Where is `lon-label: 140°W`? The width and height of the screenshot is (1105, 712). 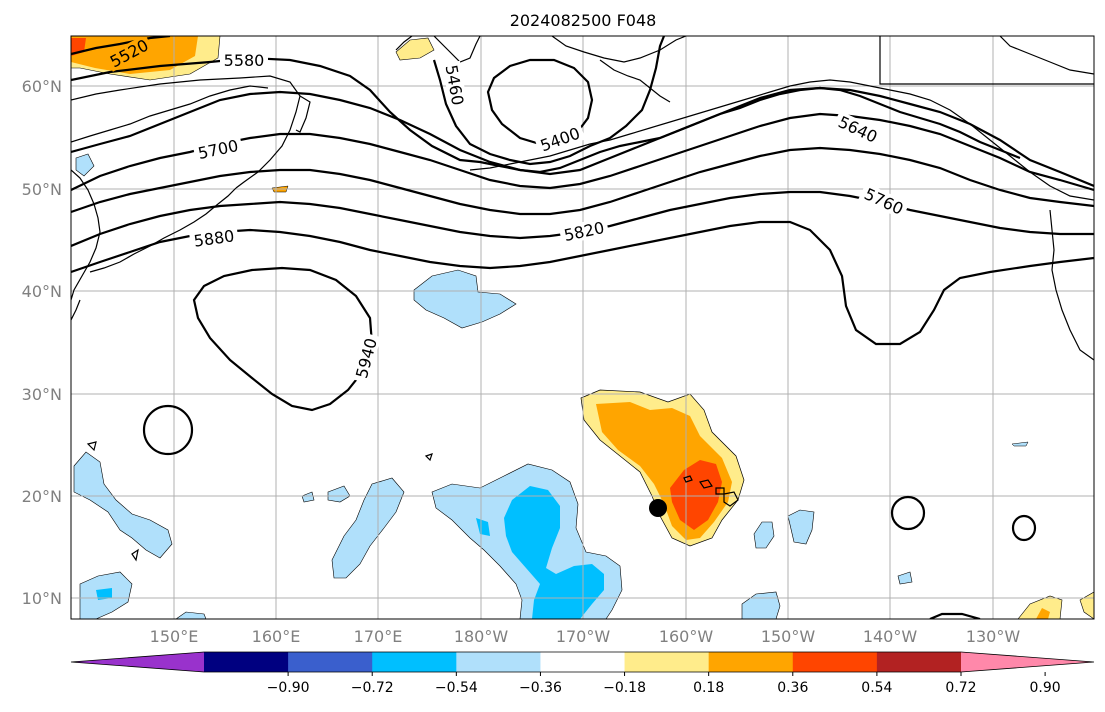 lon-label: 140°W is located at coordinates (890, 636).